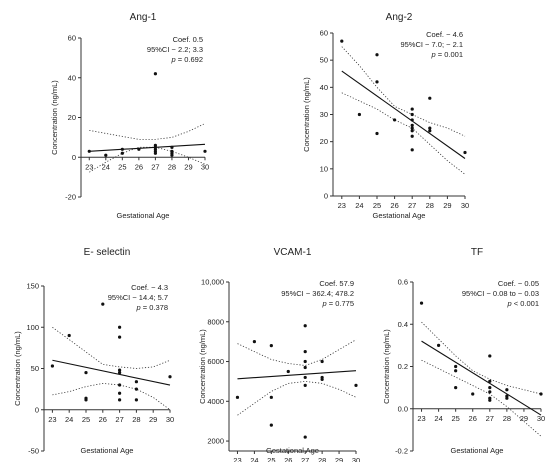  Describe the element at coordinates (153, 419) in the screenshot. I see `x-tick-label: 29` at that location.